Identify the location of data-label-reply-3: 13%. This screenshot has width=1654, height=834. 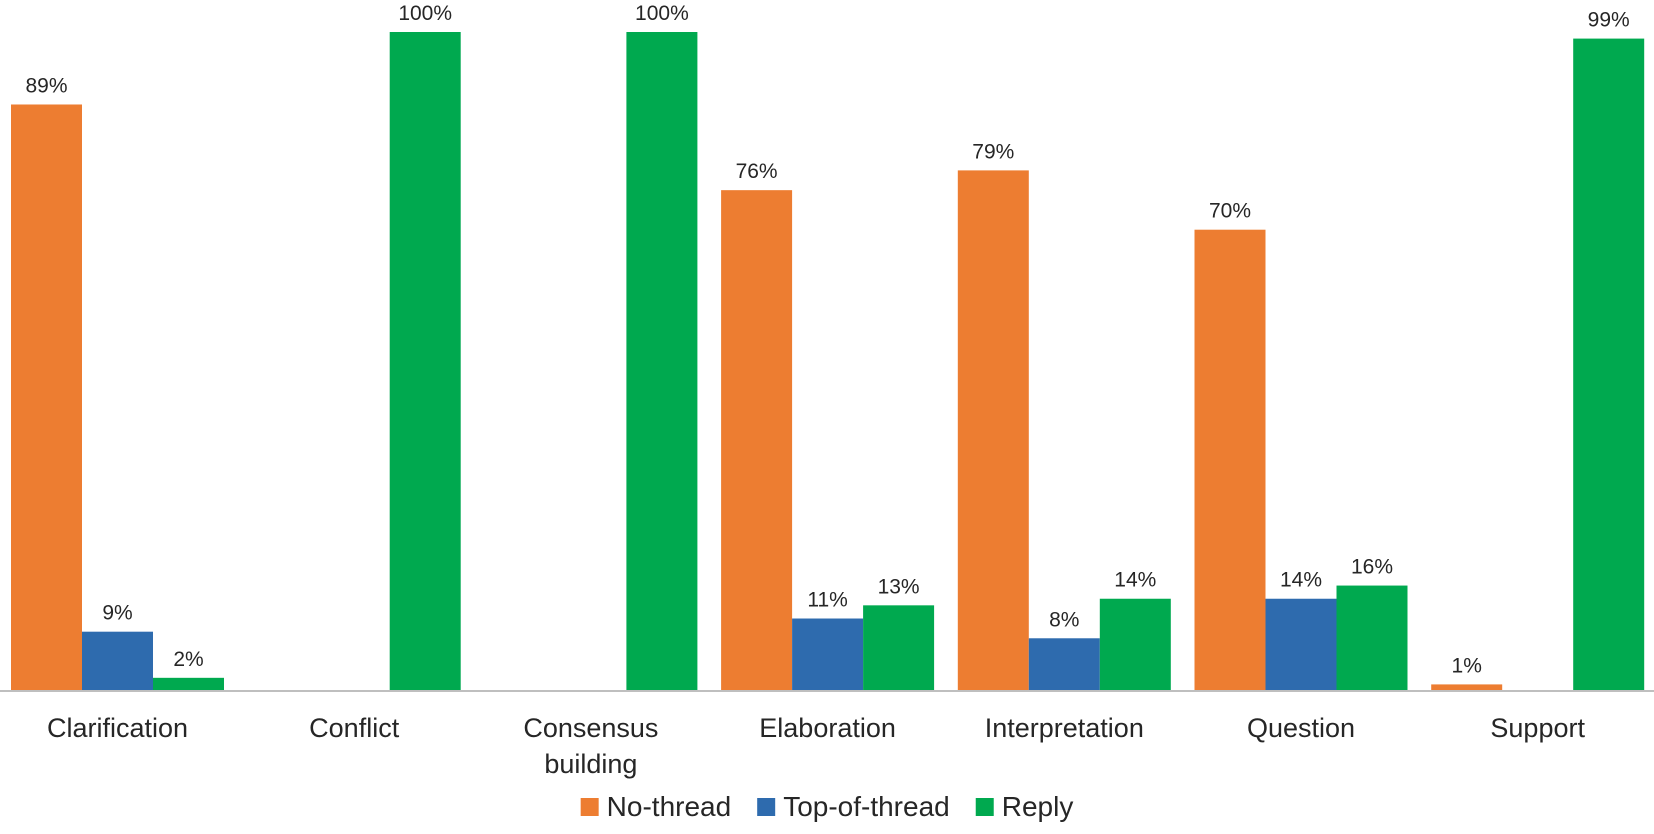
(899, 586).